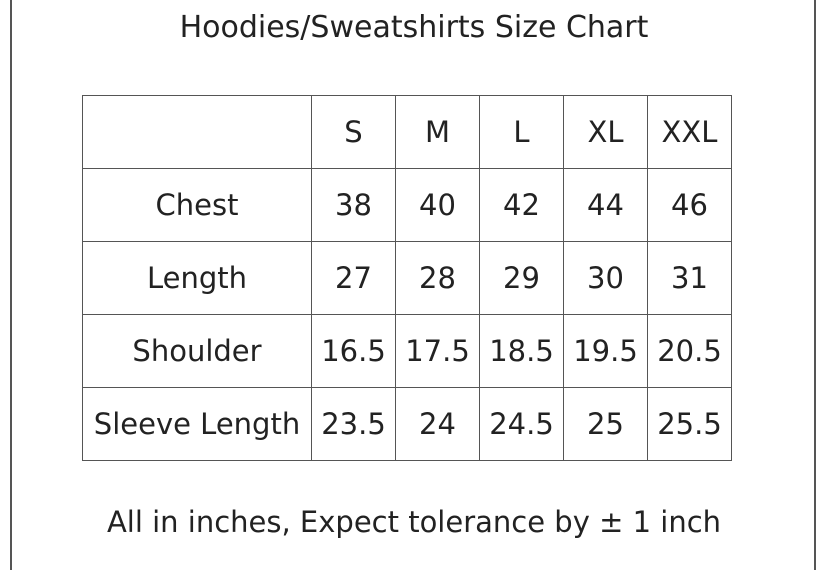 This screenshot has height=570, width=828. What do you see at coordinates (437, 424) in the screenshot?
I see `measure-value: 24` at bounding box center [437, 424].